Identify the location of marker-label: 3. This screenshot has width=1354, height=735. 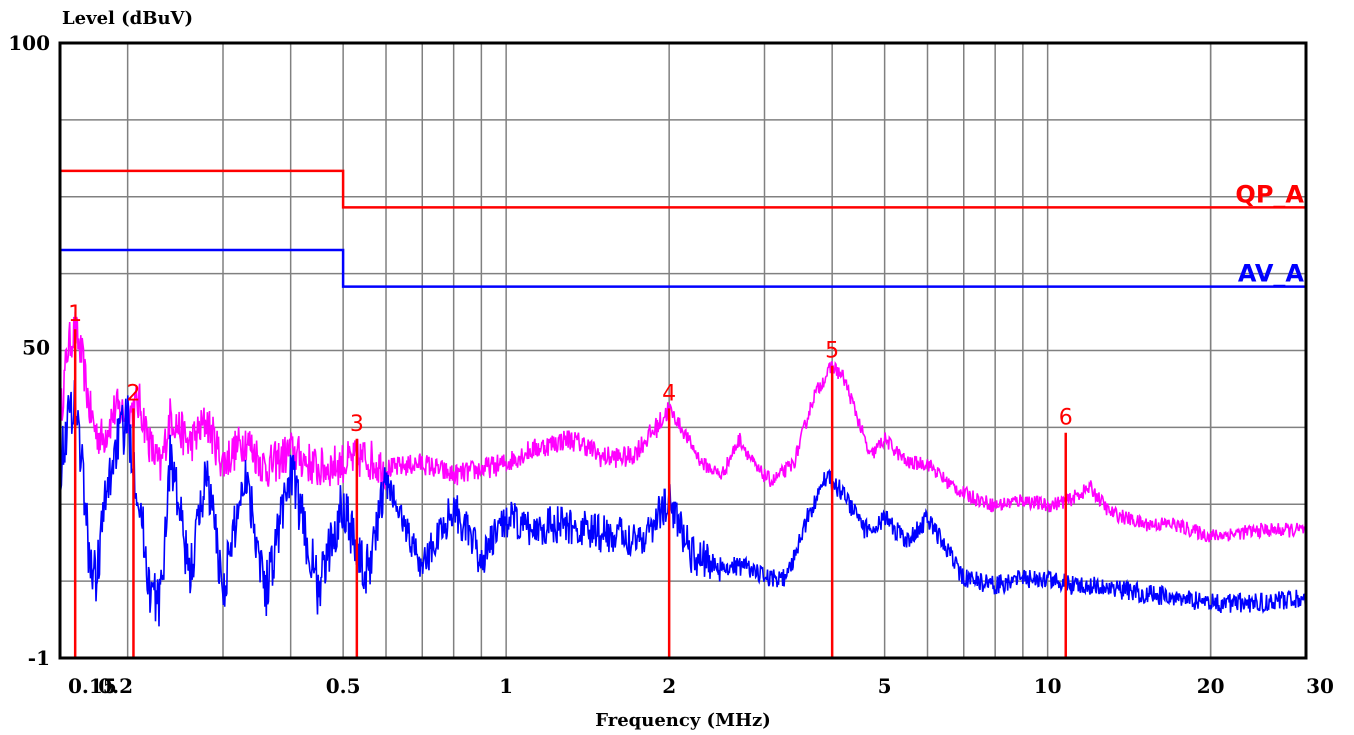
(357, 424).